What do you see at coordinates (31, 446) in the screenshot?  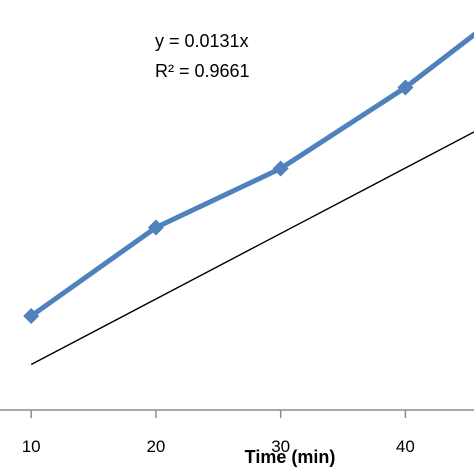 I see `x-tick-label: 10` at bounding box center [31, 446].